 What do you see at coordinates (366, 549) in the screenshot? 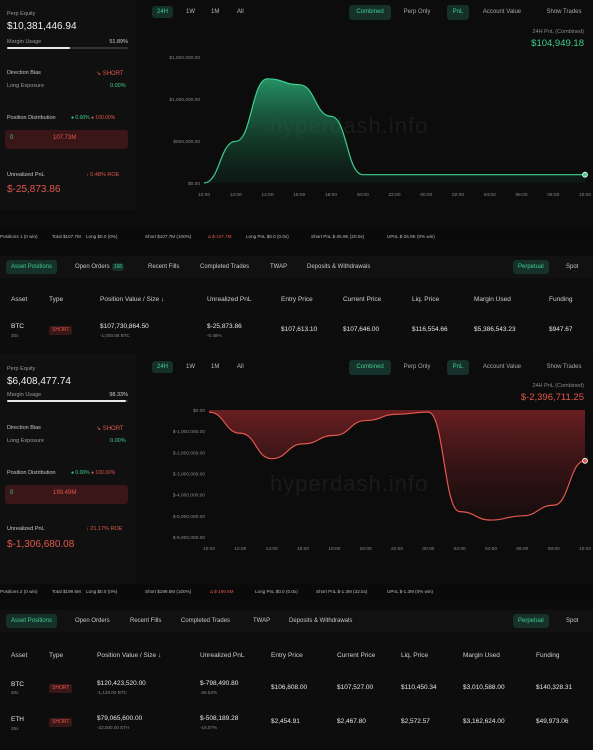
I see `x-tick-label: 20:00` at bounding box center [366, 549].